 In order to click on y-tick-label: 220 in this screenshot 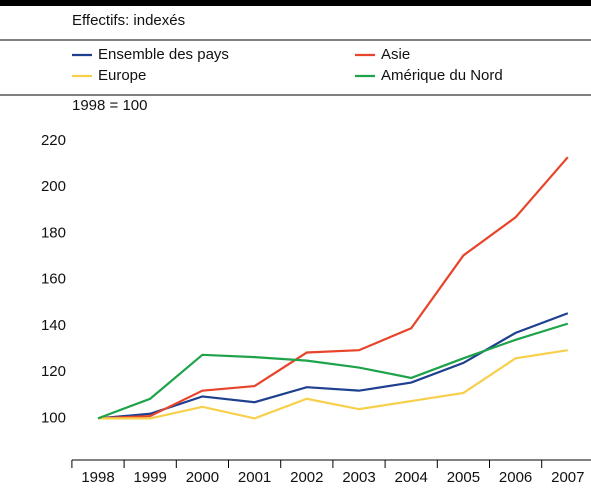, I will do `click(53, 140)`.